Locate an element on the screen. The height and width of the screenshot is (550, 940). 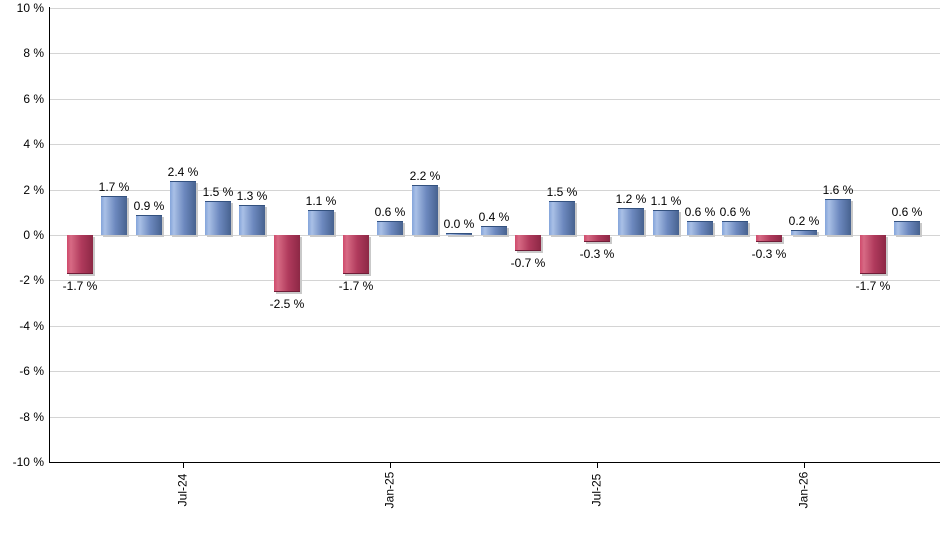
bar-value-label: -0.7 % is located at coordinates (528, 263).